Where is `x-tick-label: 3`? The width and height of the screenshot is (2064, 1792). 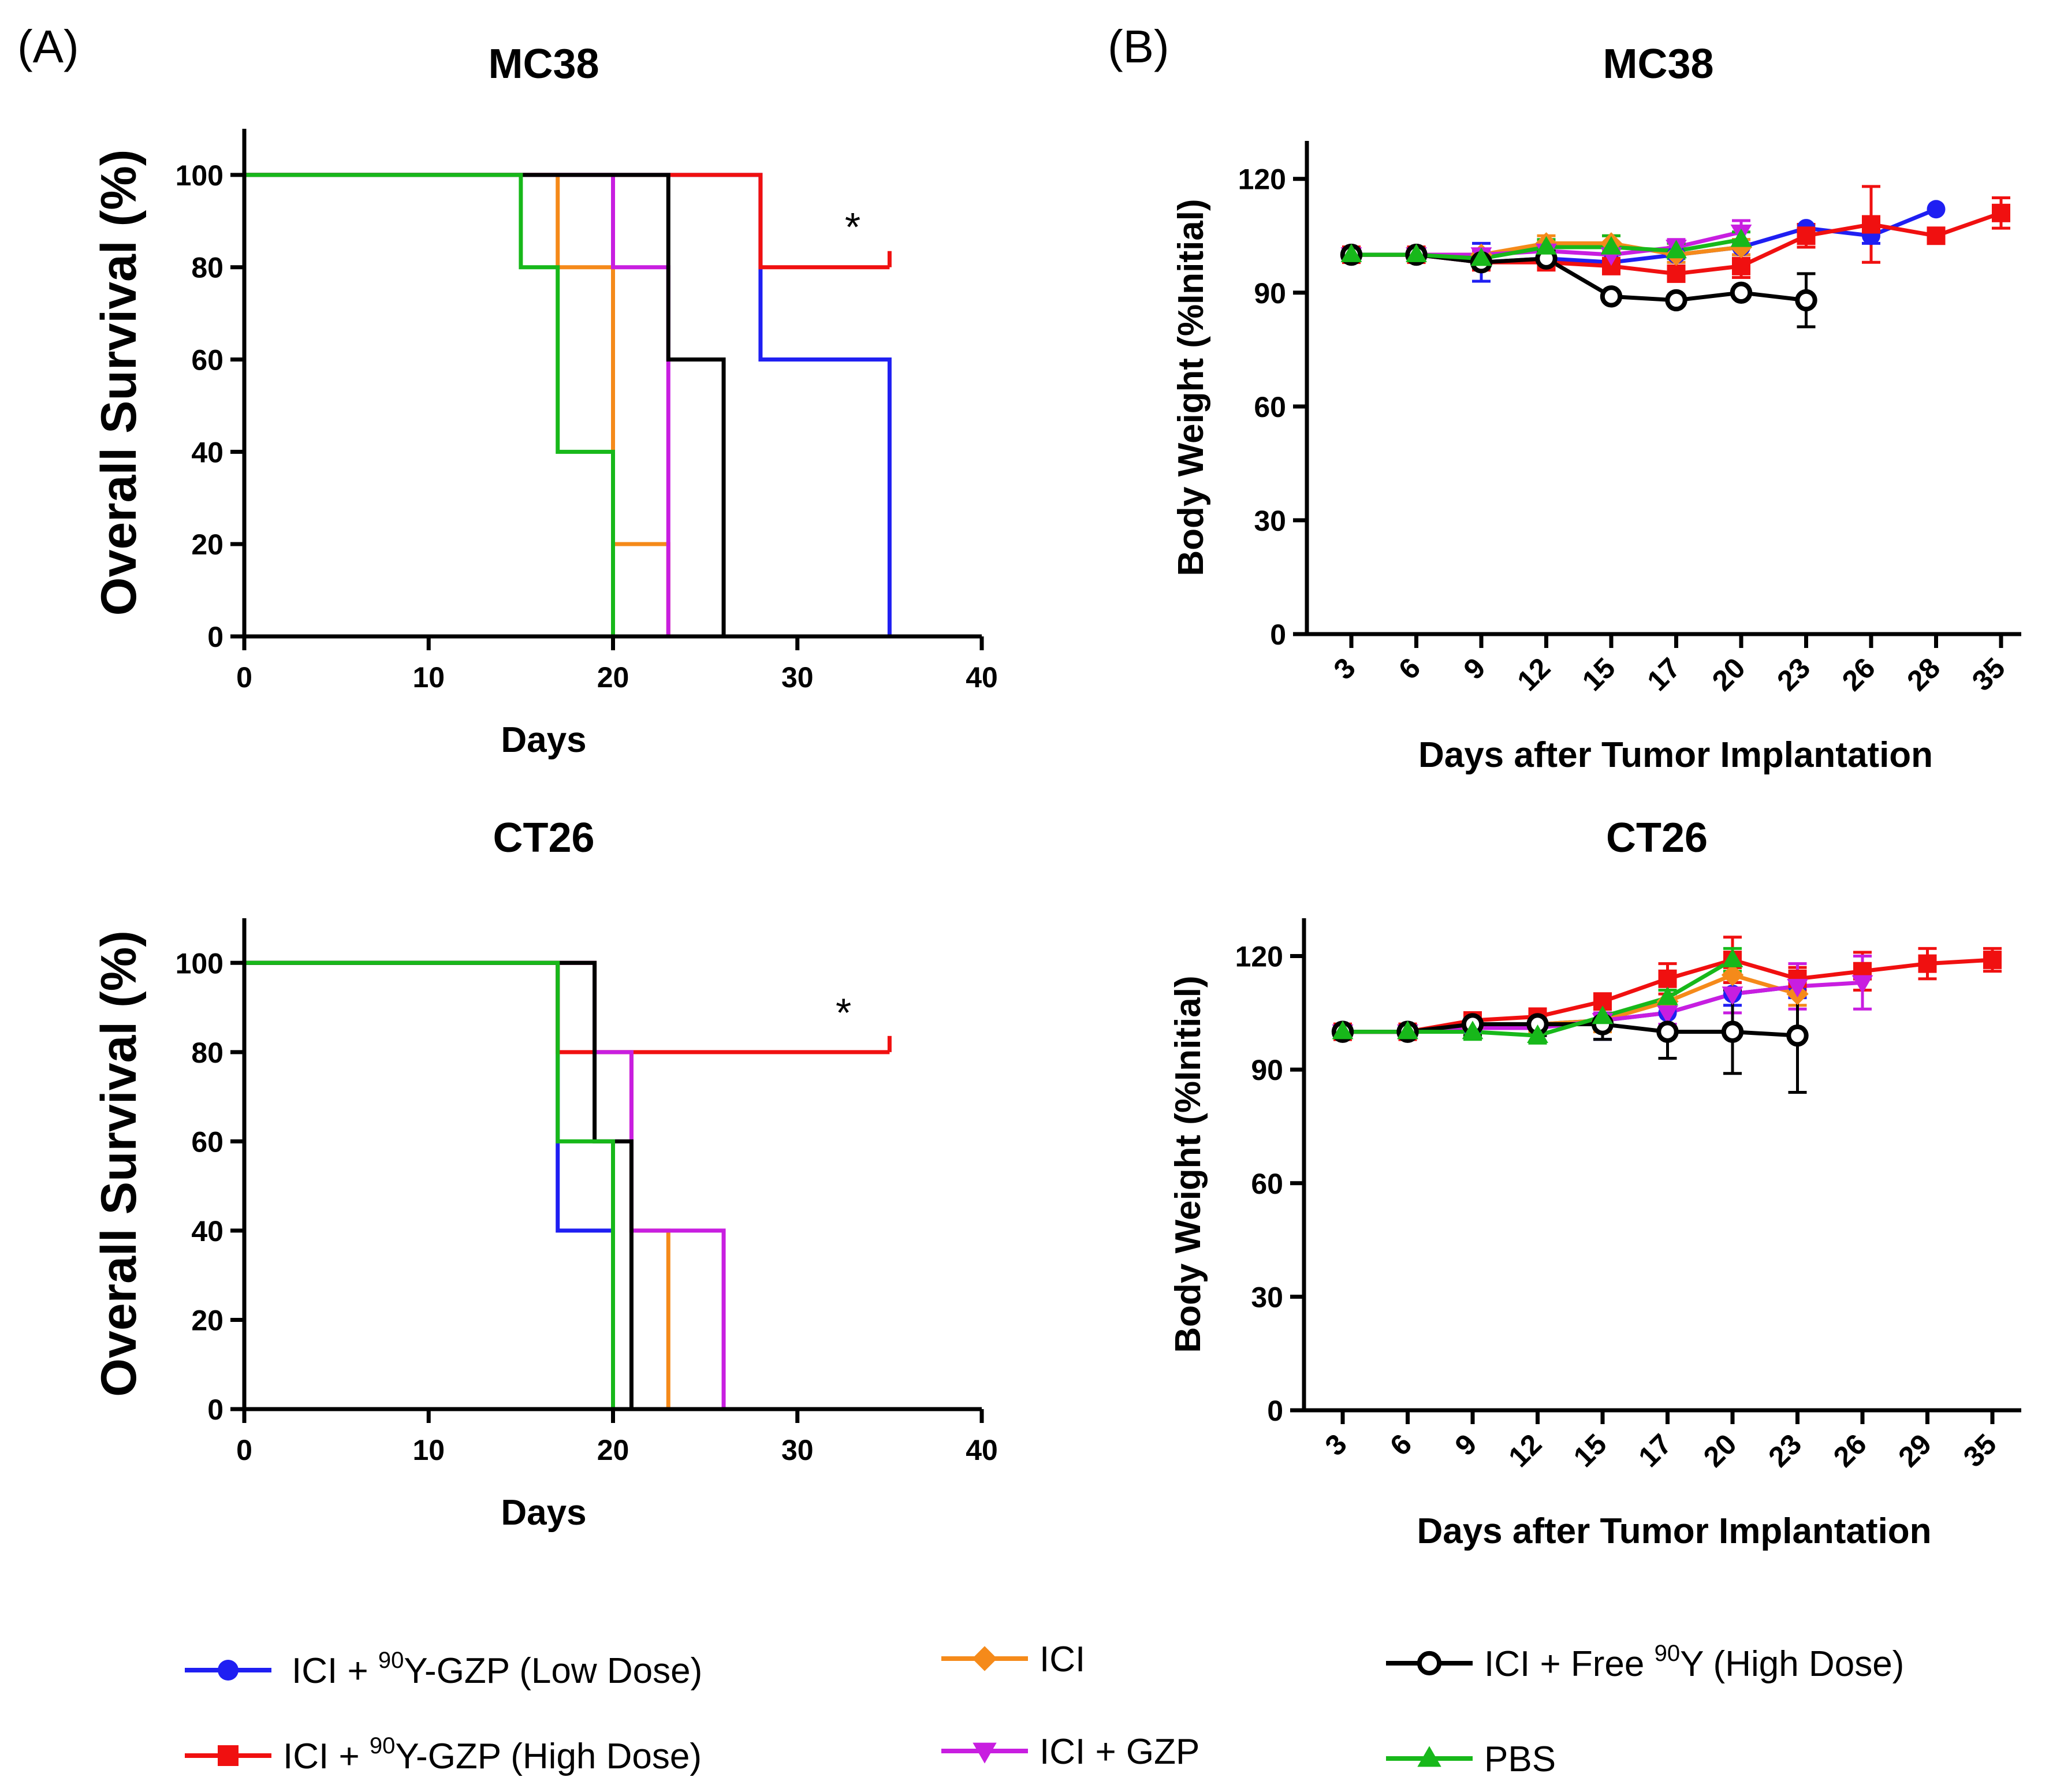
x-tick-label: 3 is located at coordinates (1345, 668).